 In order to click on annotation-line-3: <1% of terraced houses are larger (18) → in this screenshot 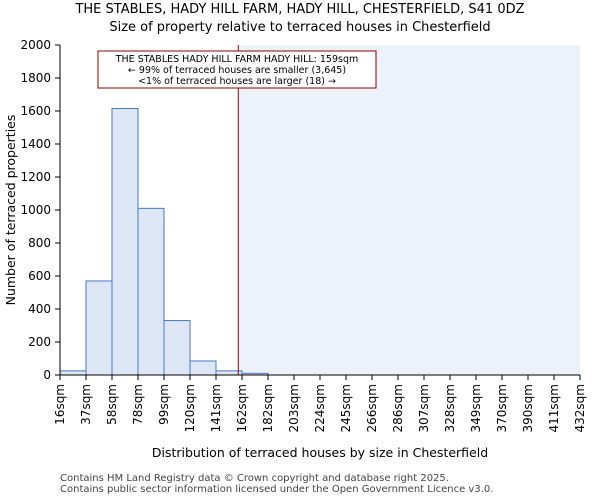, I will do `click(237, 81)`.